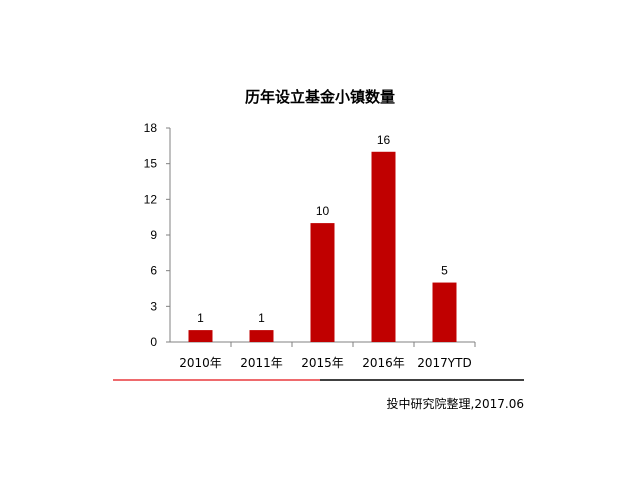 The width and height of the screenshot is (640, 492). I want to click on x-category-label: 2015年, so click(322, 363).